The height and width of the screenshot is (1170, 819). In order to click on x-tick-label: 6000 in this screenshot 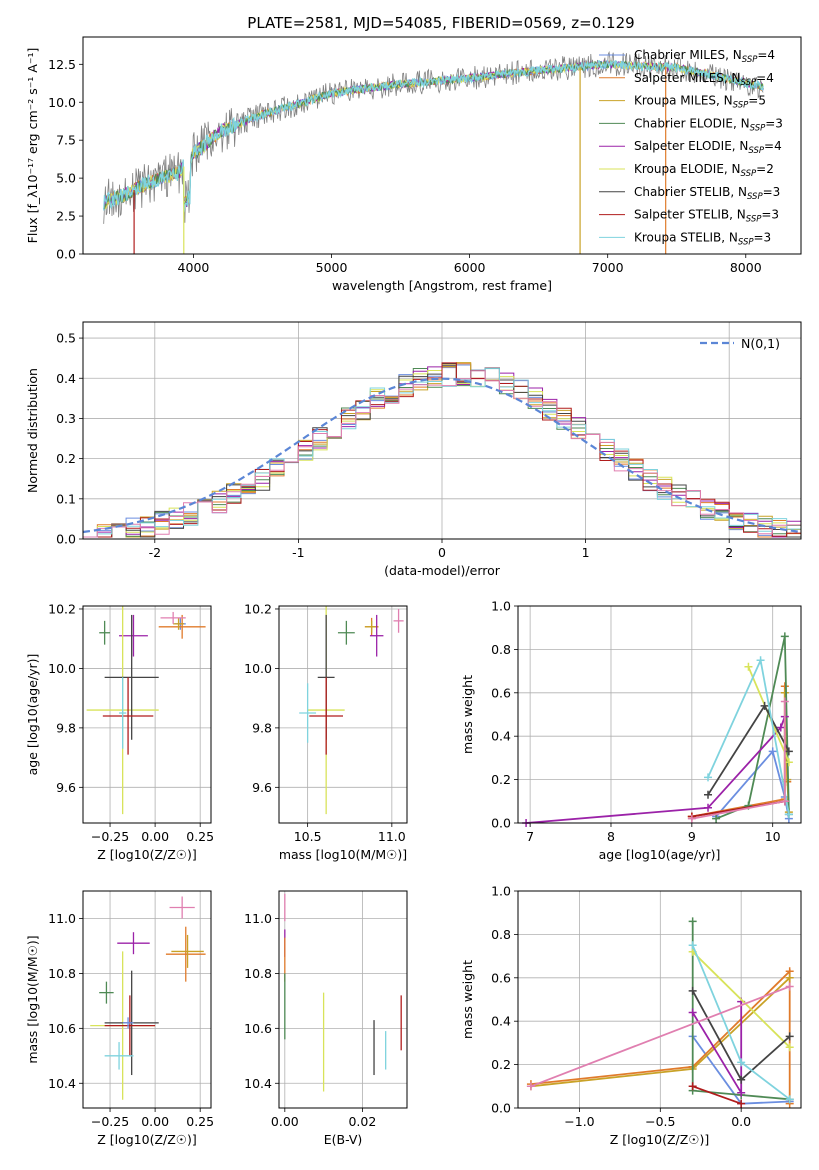, I will do `click(470, 267)`.